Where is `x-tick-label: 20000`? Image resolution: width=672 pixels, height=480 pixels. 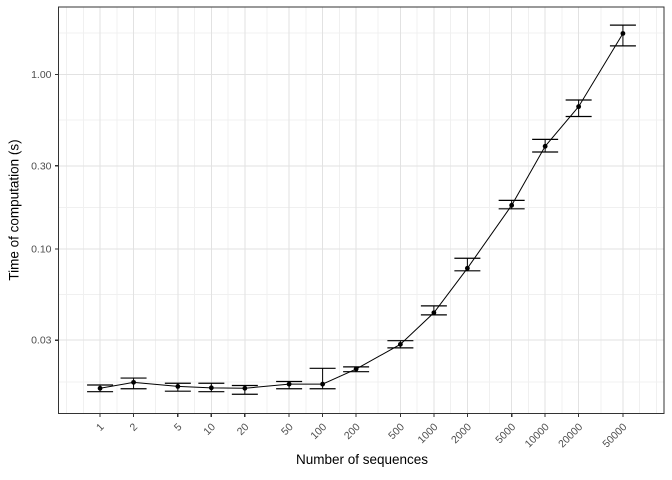
x-tick-label: 20000 is located at coordinates (570, 435).